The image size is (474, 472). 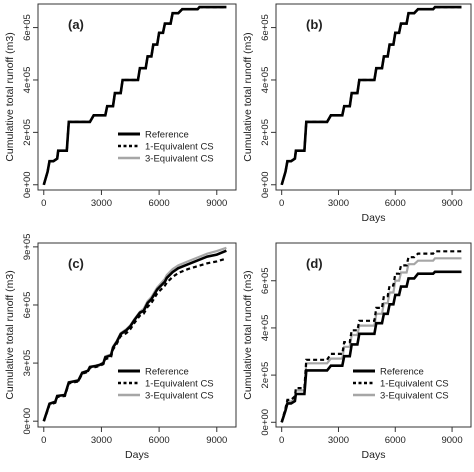 What do you see at coordinates (314, 24) in the screenshot?
I see `panel-label: (b)` at bounding box center [314, 24].